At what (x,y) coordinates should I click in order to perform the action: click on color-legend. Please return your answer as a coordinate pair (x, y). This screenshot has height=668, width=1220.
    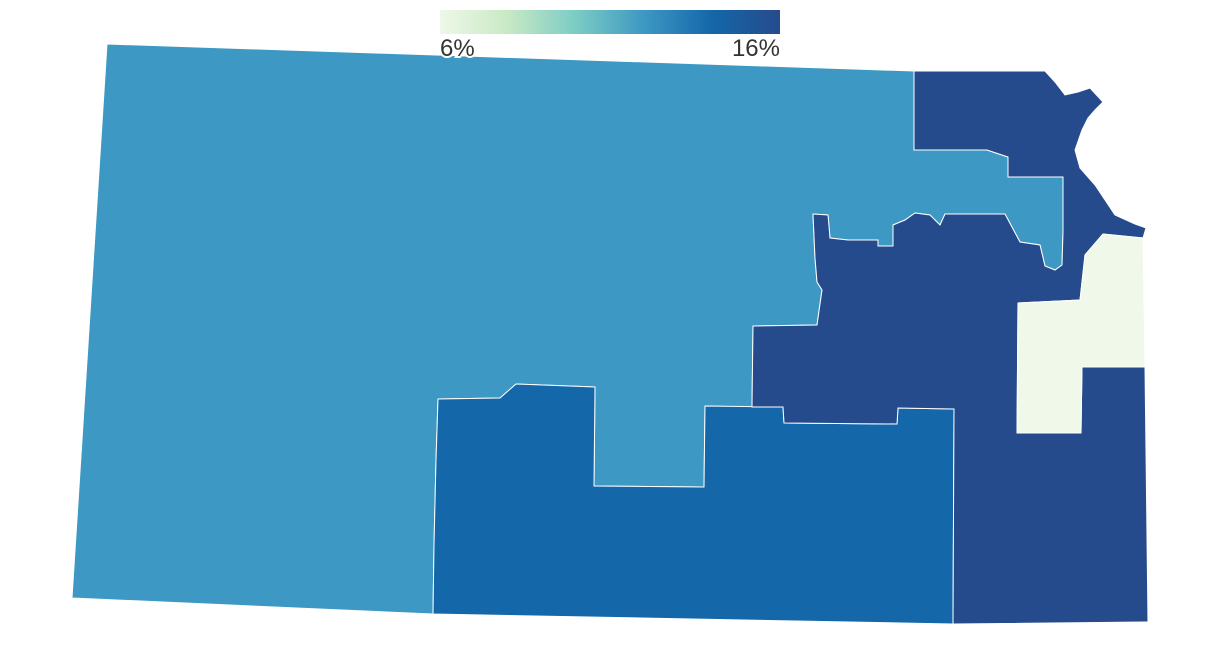
    Looking at the image, I should click on (610, 22).